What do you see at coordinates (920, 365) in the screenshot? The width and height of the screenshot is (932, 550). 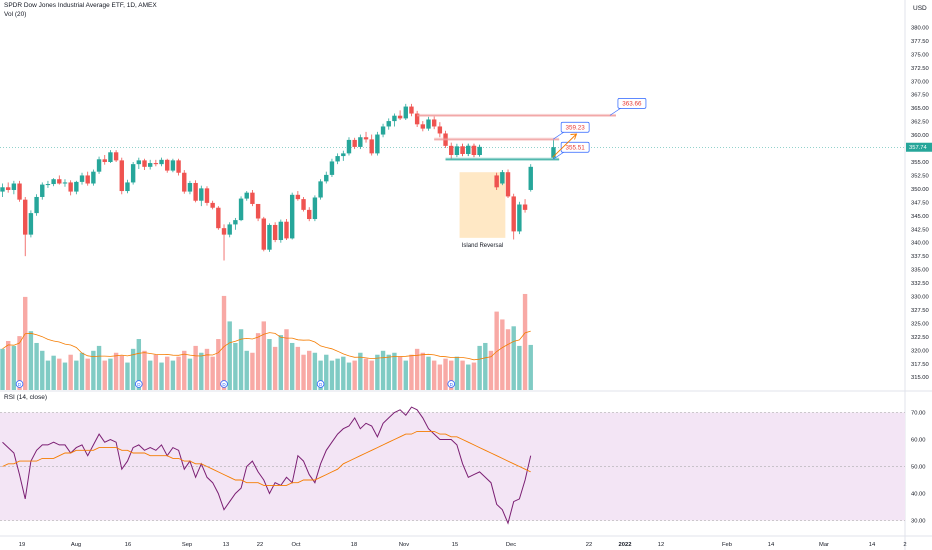 I see `price-axis-tick: 317.50` at bounding box center [920, 365].